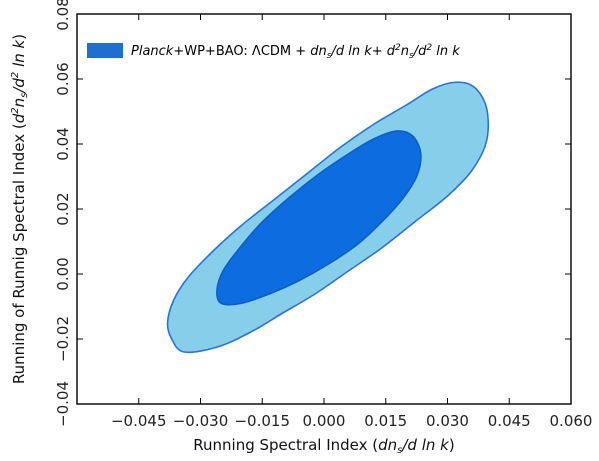  What do you see at coordinates (63, 273) in the screenshot?
I see `y-tick-label: 0.00` at bounding box center [63, 273].